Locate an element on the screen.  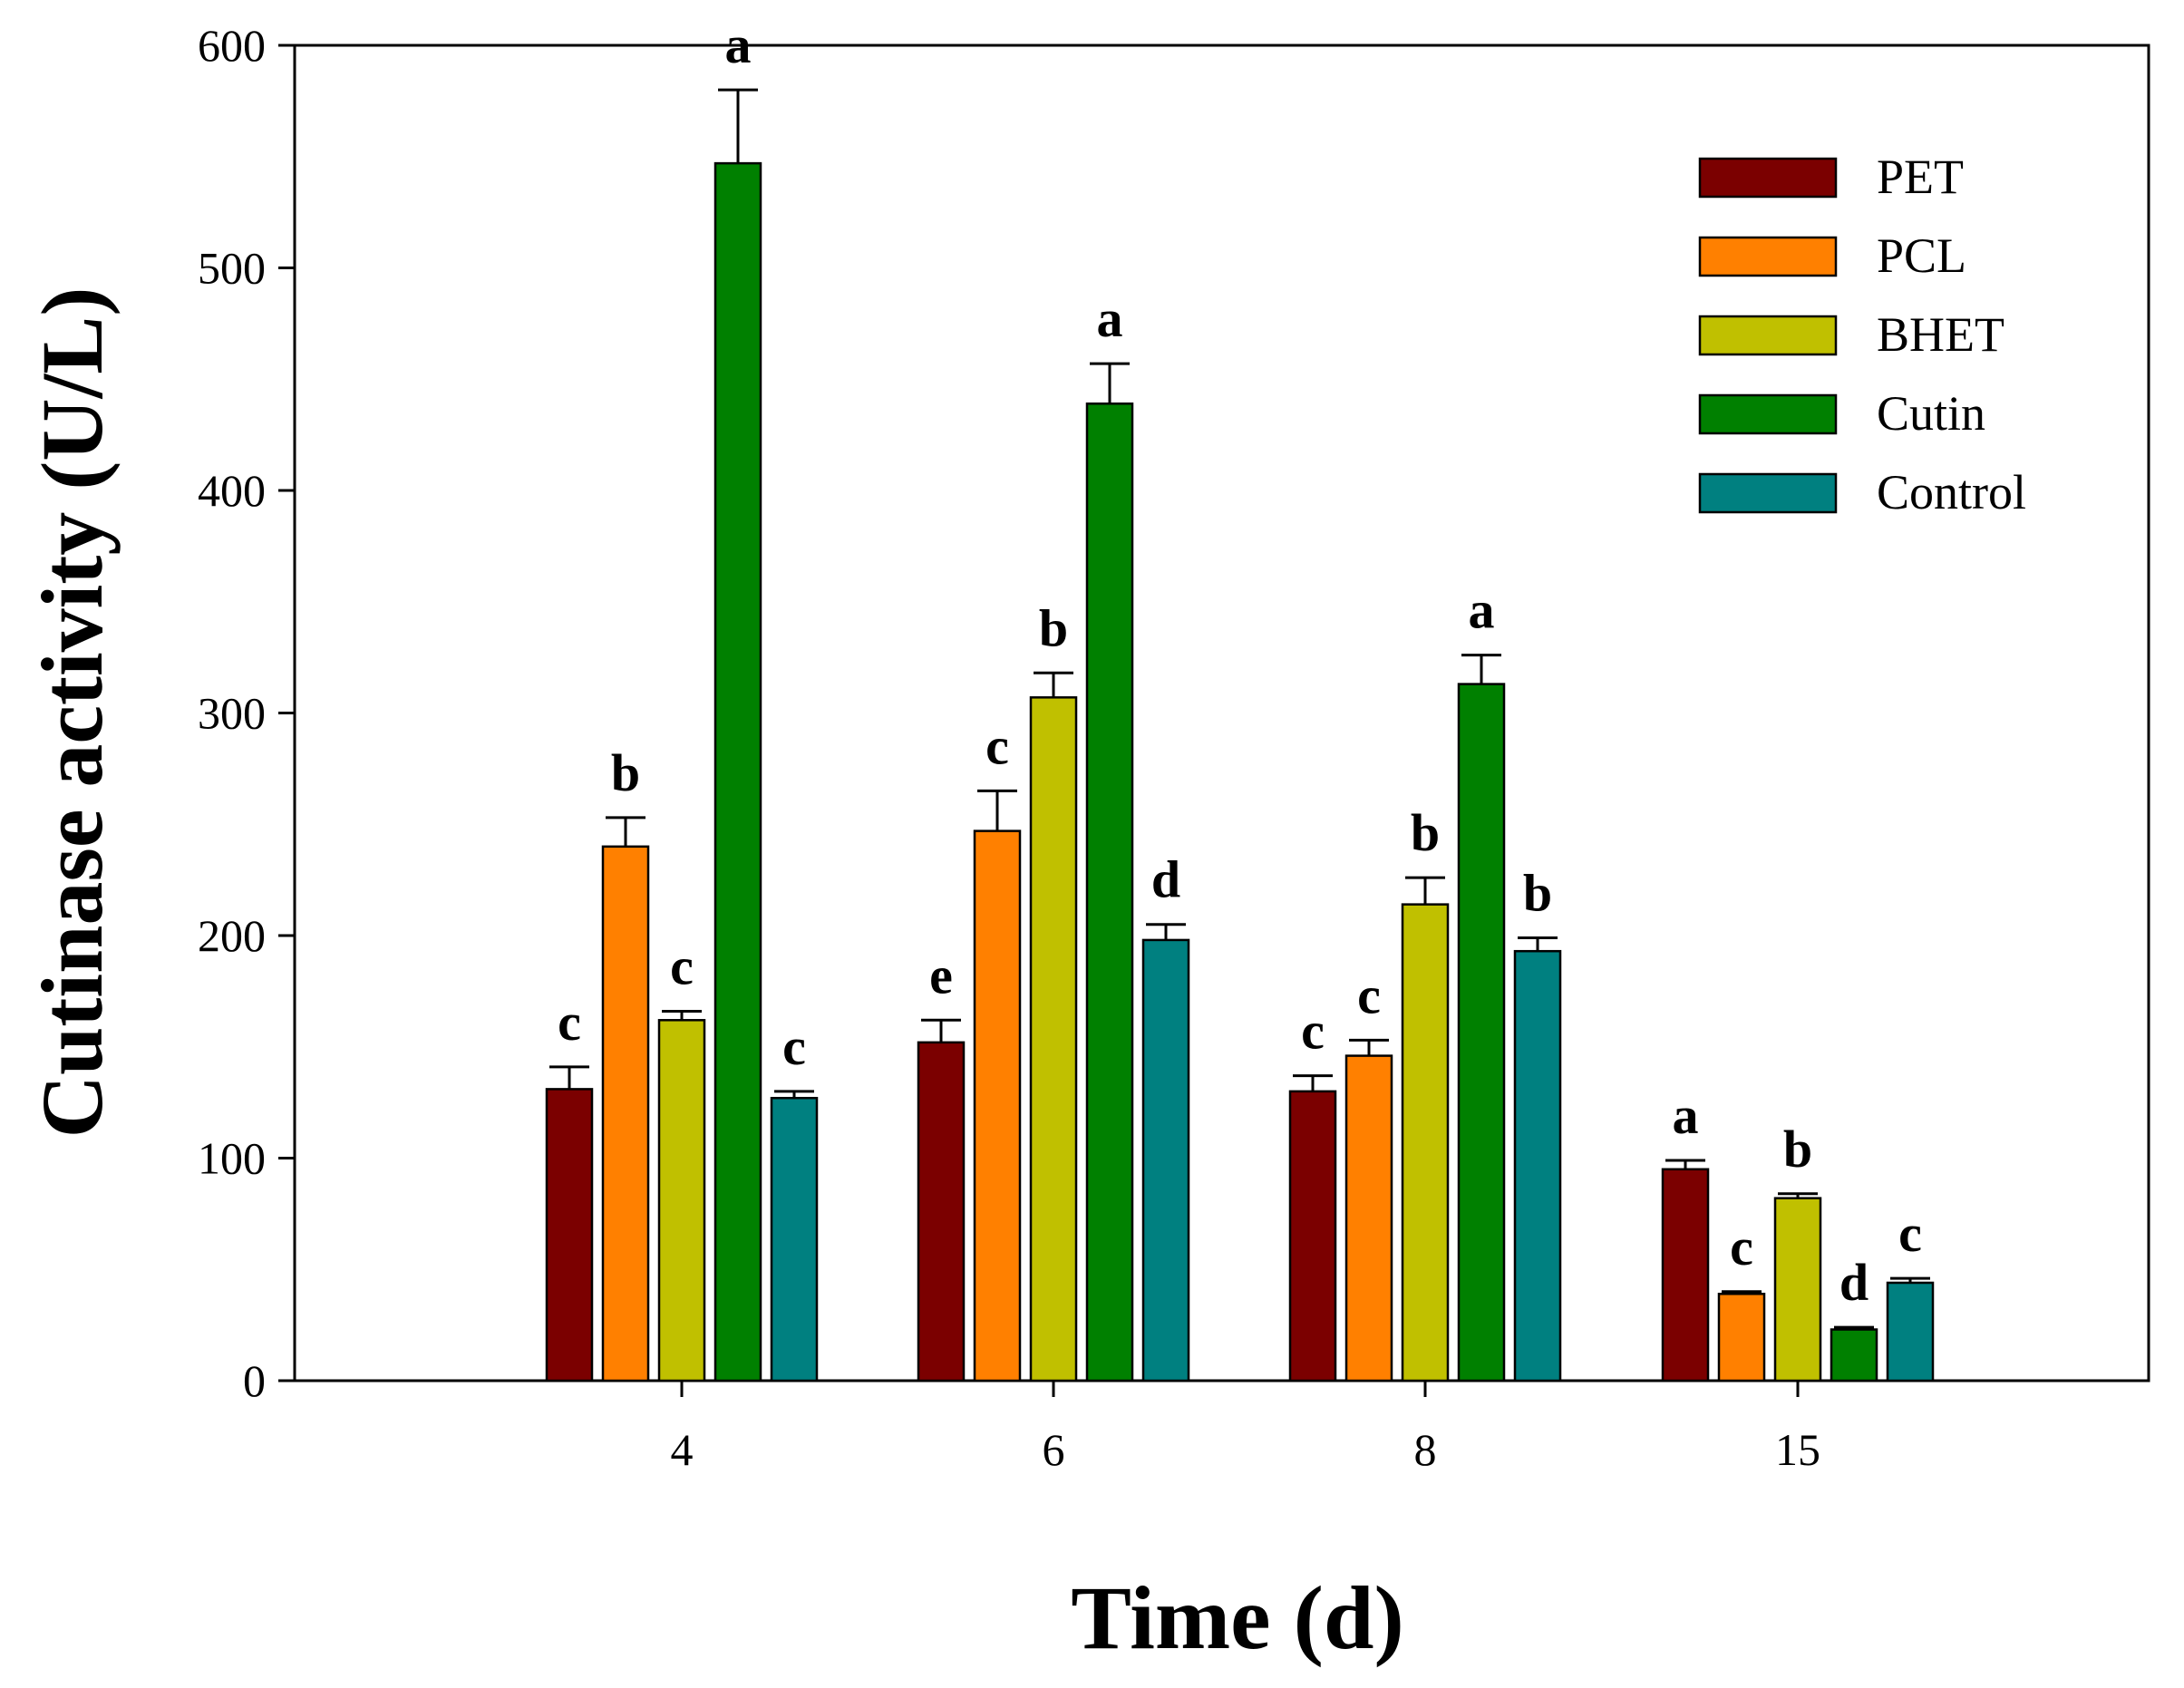
legend-label: Cutin is located at coordinates (1931, 413).